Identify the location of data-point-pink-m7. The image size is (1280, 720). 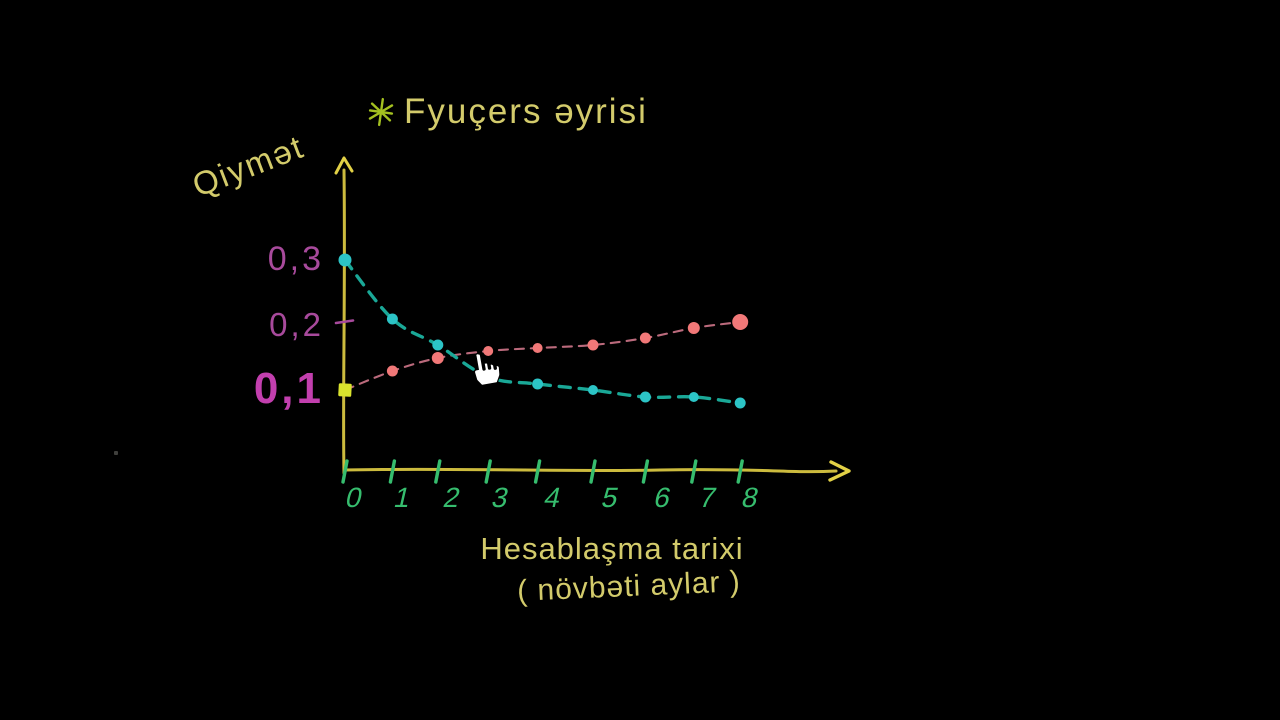
(693, 328).